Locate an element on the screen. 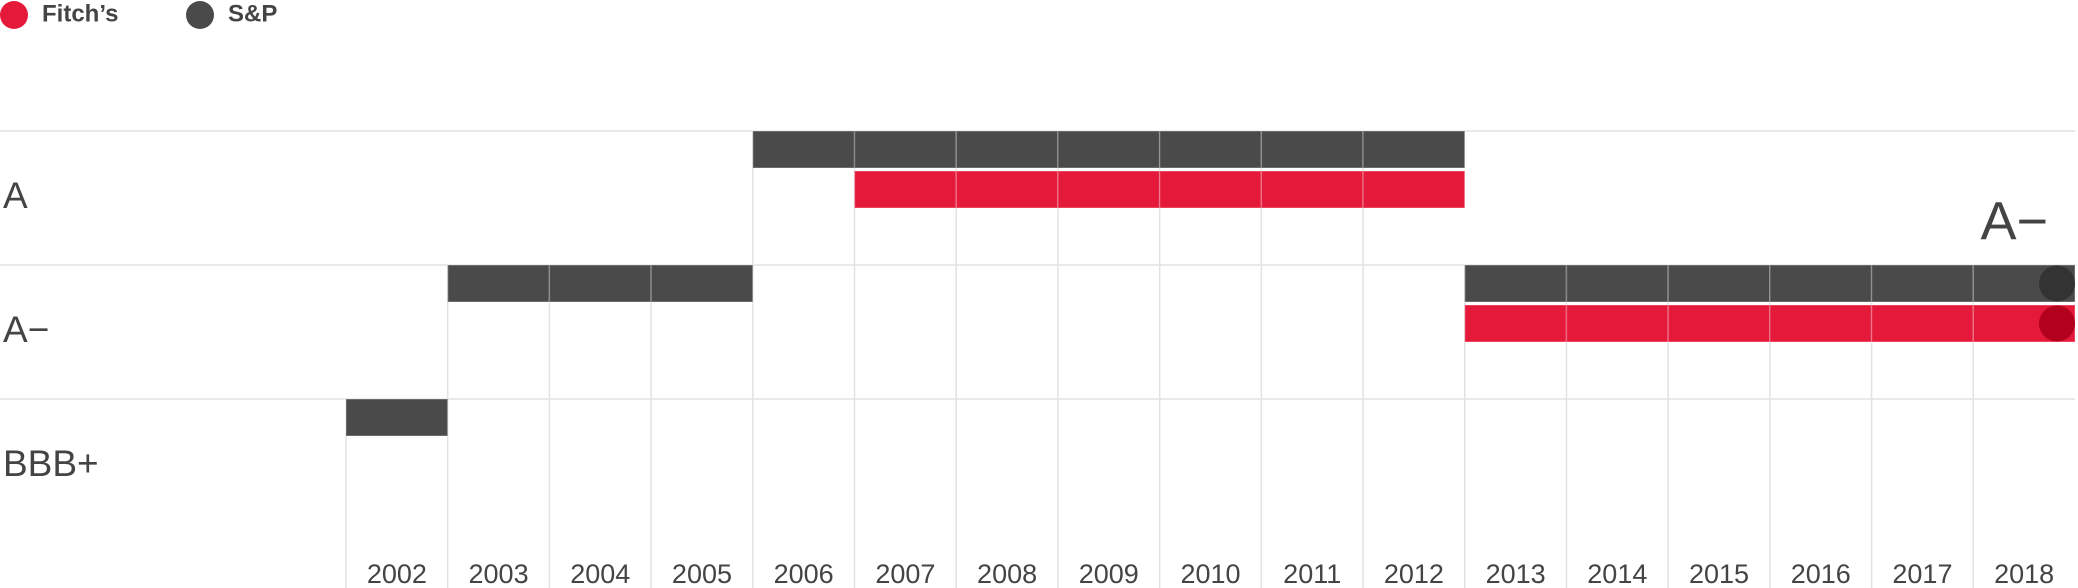 The width and height of the screenshot is (2078, 588). x-tick-label: 2004 is located at coordinates (600, 573).